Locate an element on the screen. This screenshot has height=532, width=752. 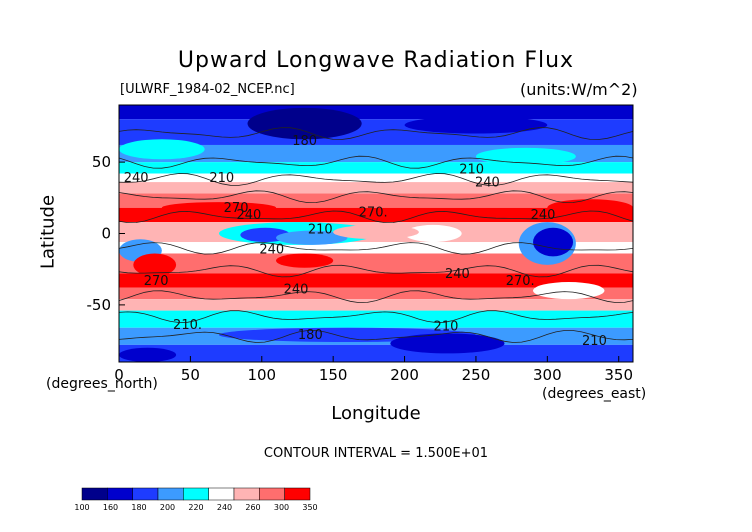
colorbar-tick-label: 160 is located at coordinates (110, 507).